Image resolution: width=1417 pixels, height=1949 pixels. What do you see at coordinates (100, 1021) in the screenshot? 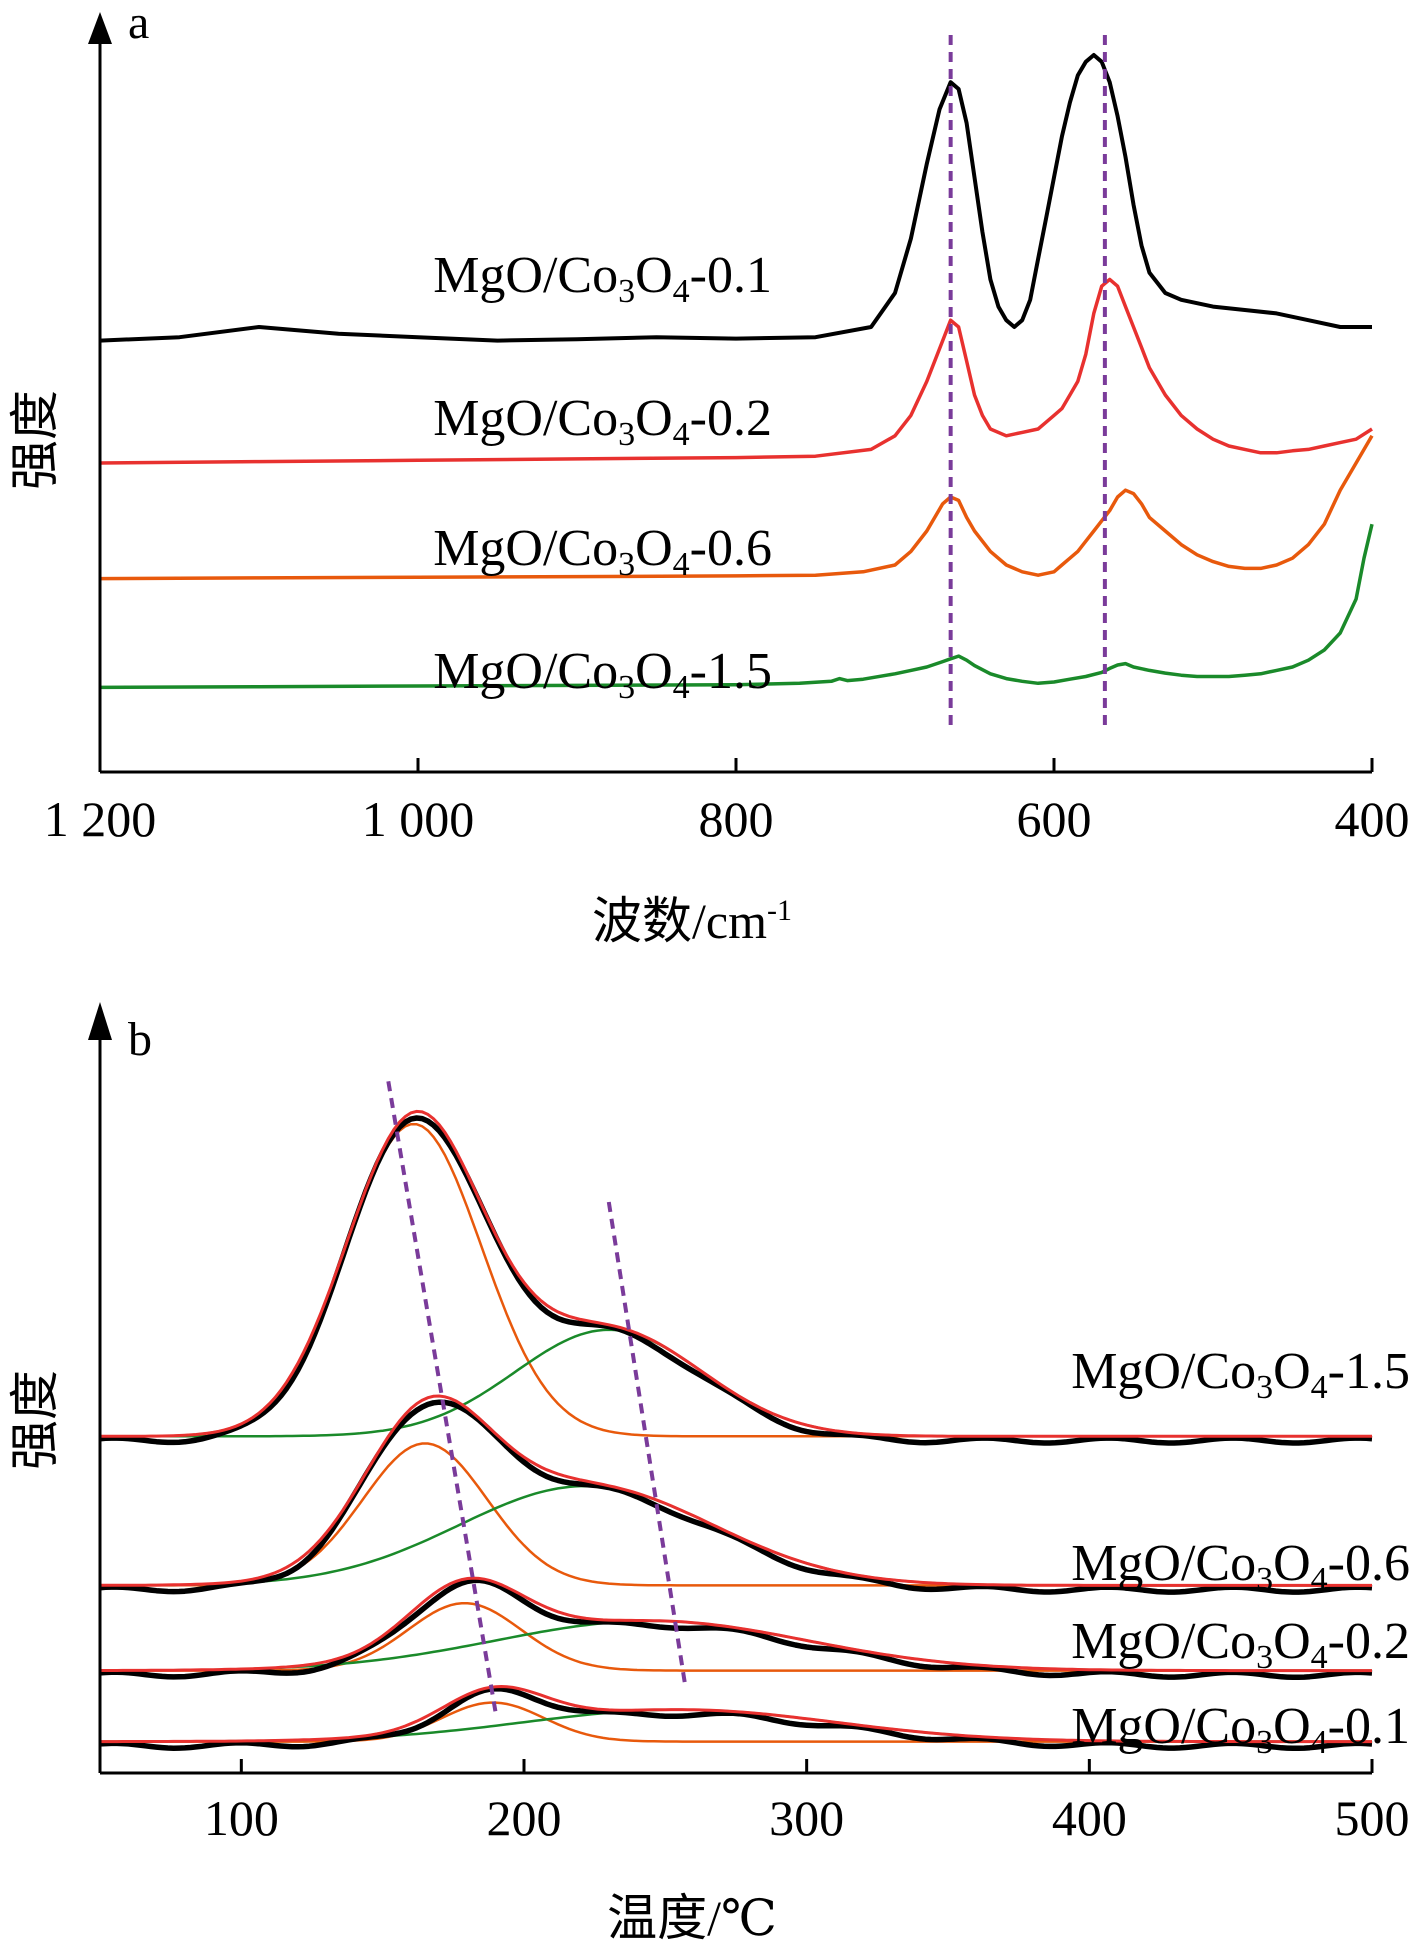
I see `panel-b-y-axis-arrow` at bounding box center [100, 1021].